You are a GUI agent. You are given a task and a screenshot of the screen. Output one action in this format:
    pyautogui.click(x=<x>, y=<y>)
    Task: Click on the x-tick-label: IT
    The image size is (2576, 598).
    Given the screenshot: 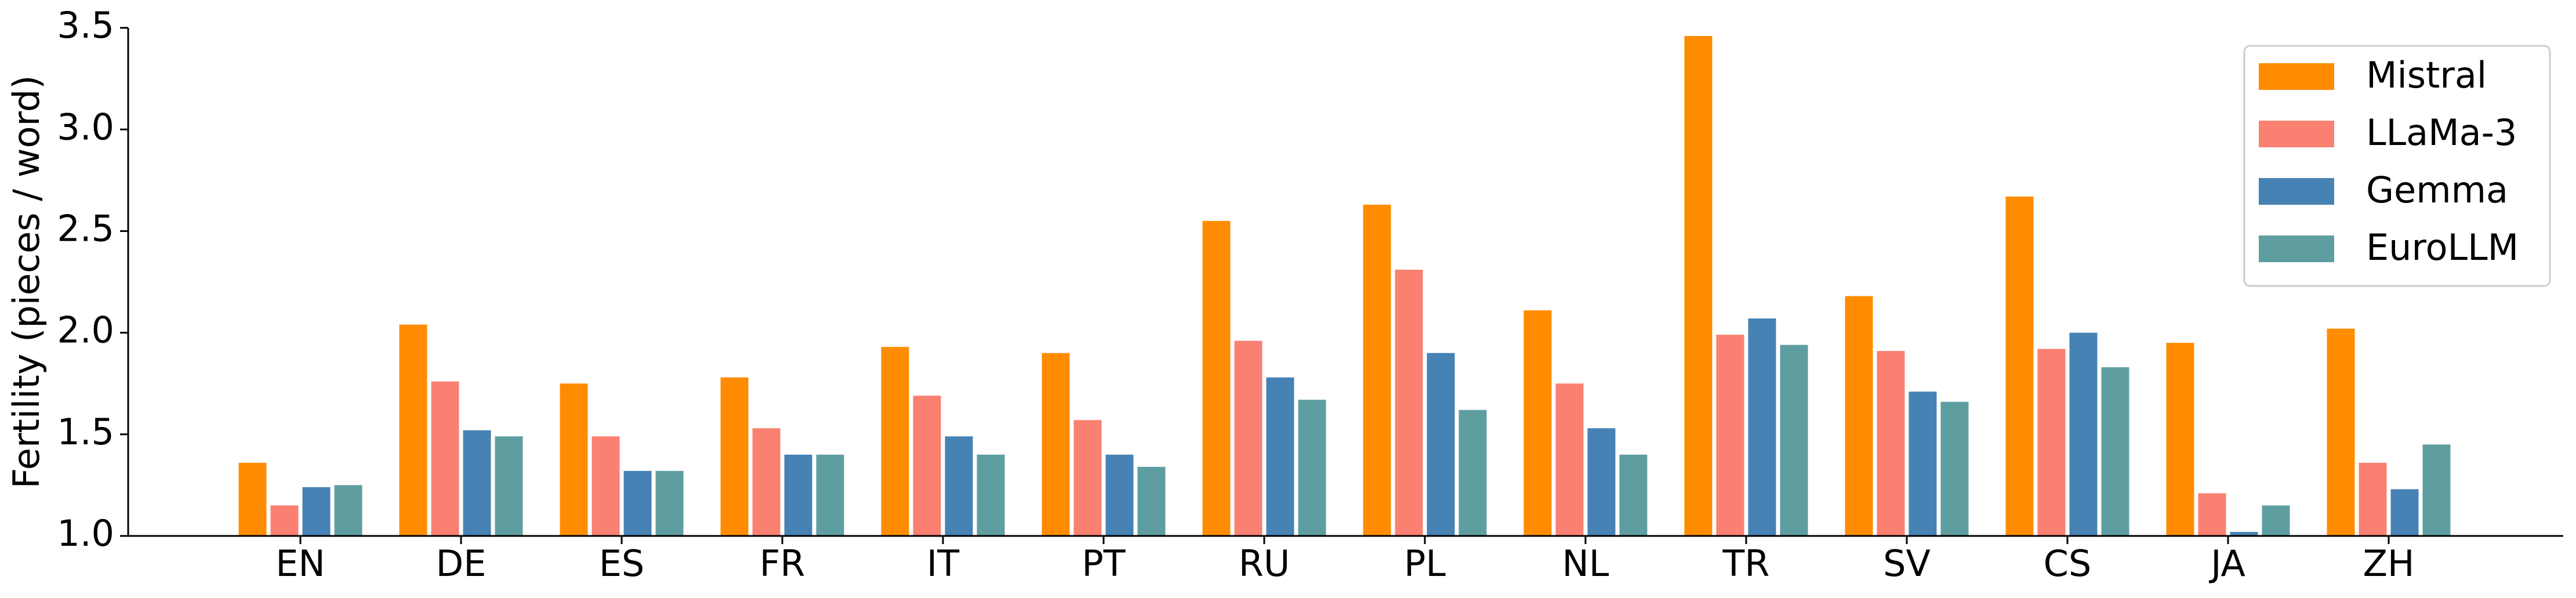 What is the action you would take?
    pyautogui.click(x=943, y=563)
    